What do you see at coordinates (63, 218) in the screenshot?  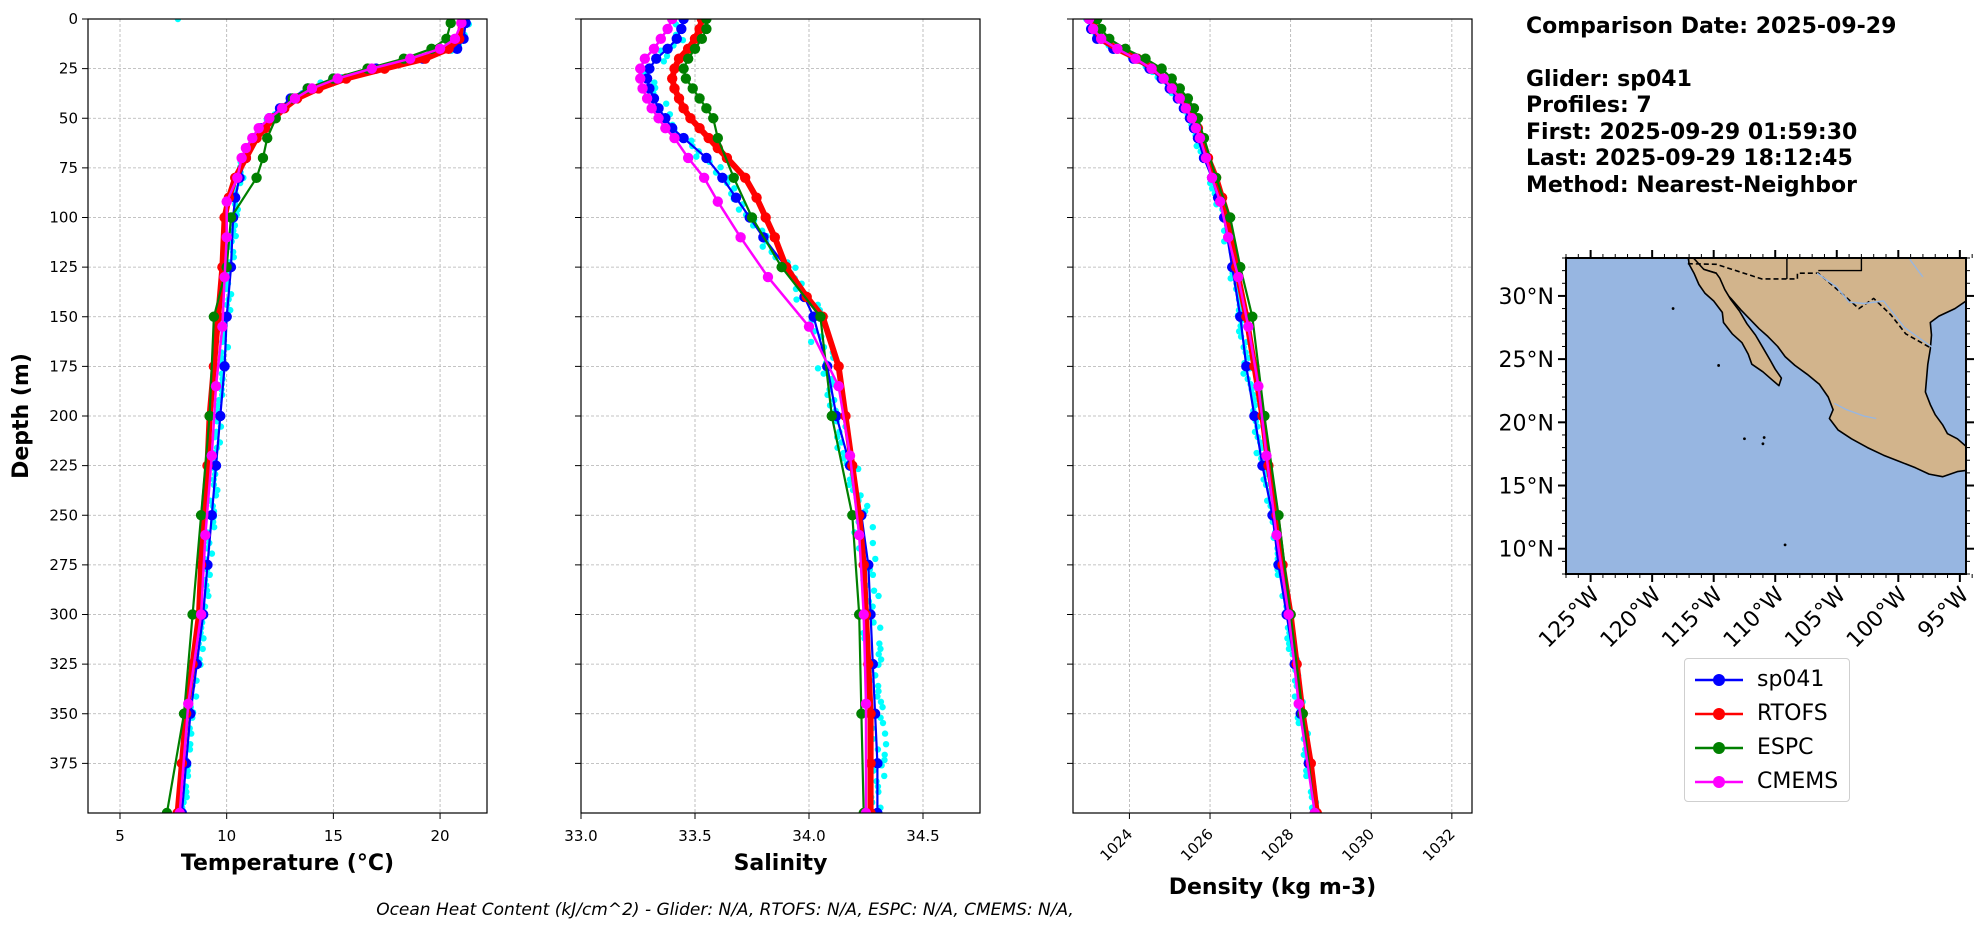 I see `y-tick-label: 100` at bounding box center [63, 218].